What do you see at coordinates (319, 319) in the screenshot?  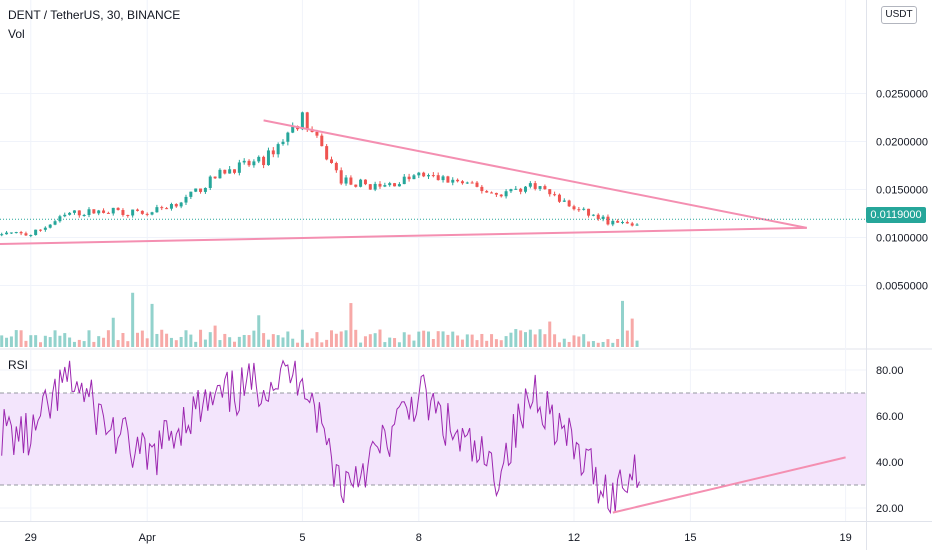 I see `volume-bars` at bounding box center [319, 319].